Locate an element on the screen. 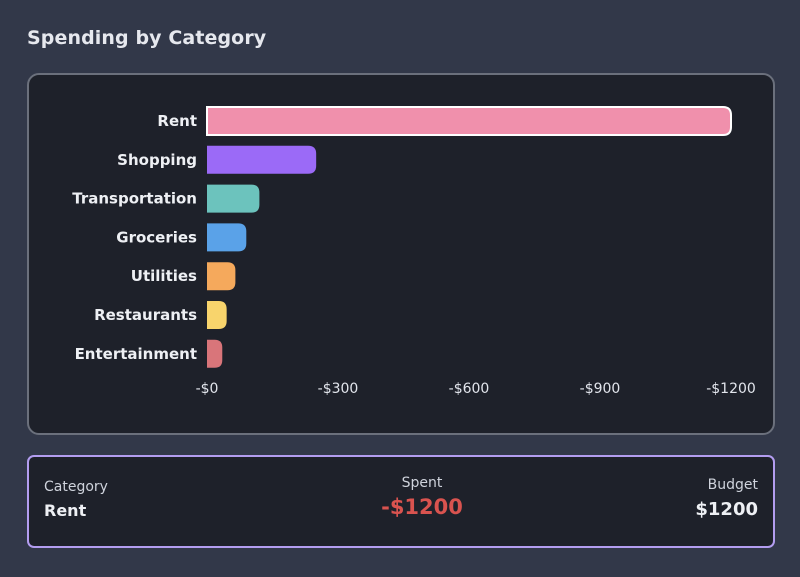 This screenshot has height=577, width=800. category-label-transportation: Transportation is located at coordinates (134, 199).